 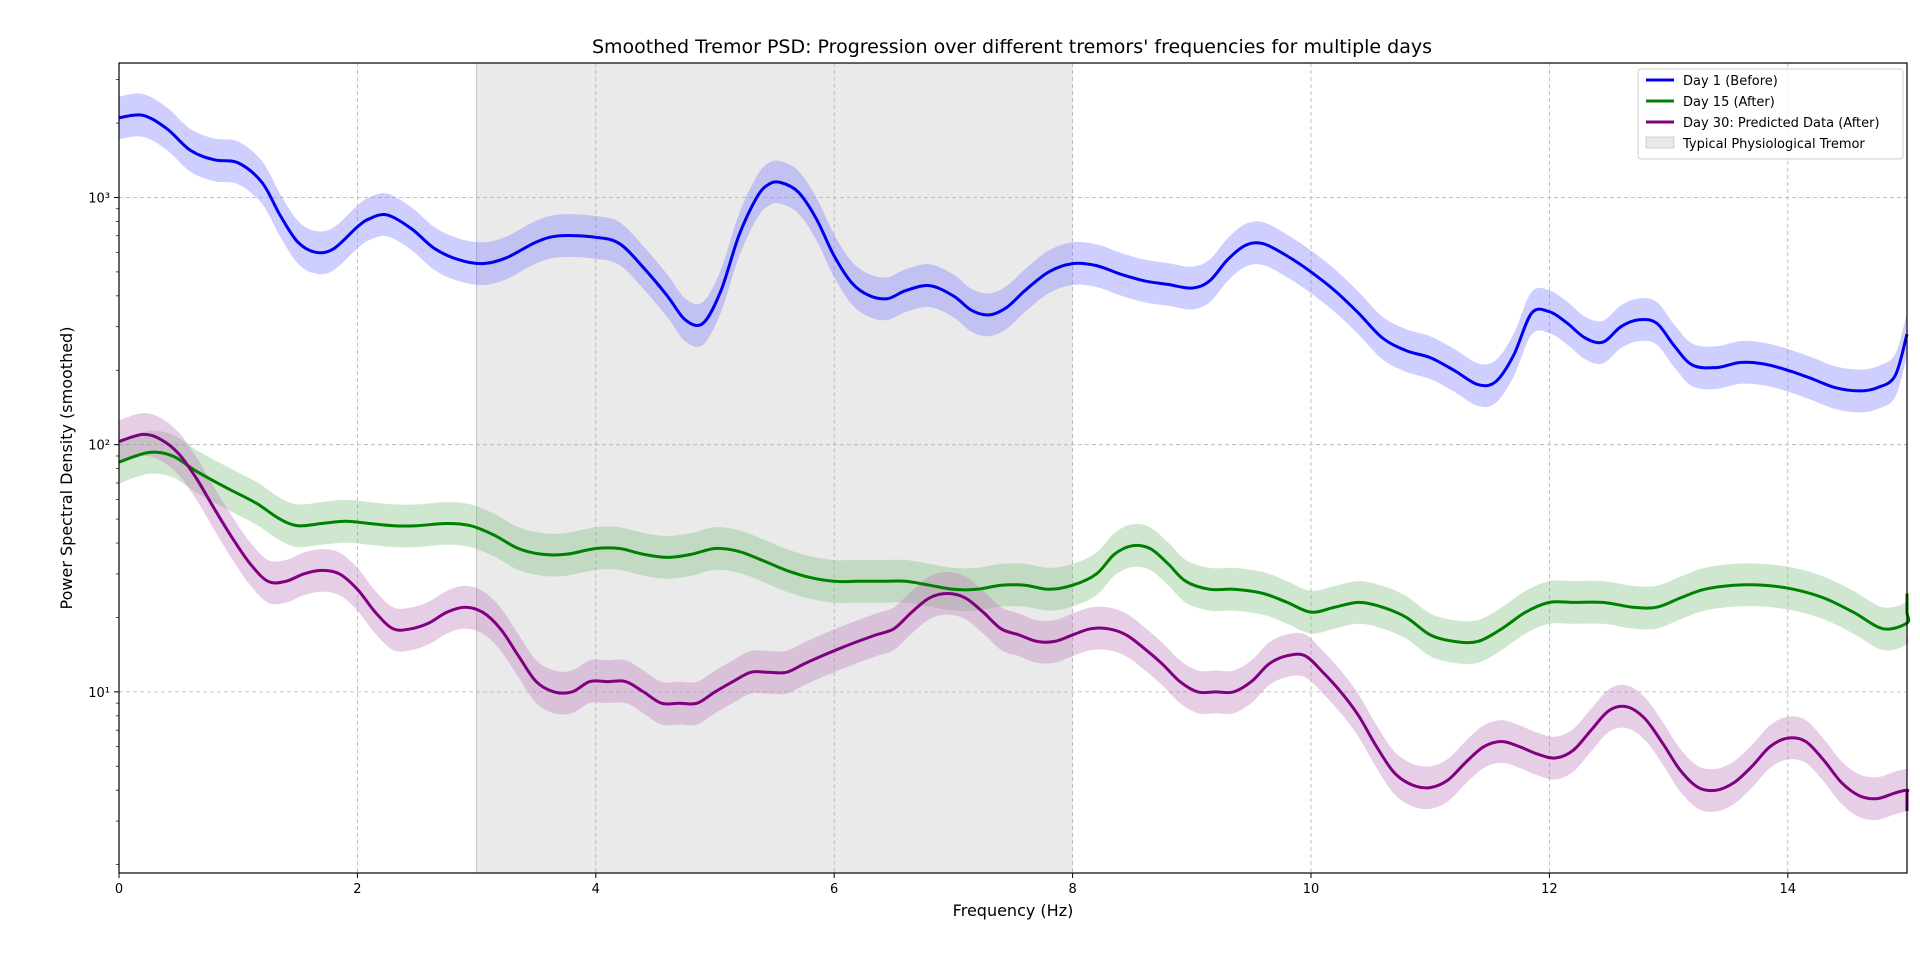 I want to click on x-axis-label: Frequency (Hz), so click(x=1013, y=910).